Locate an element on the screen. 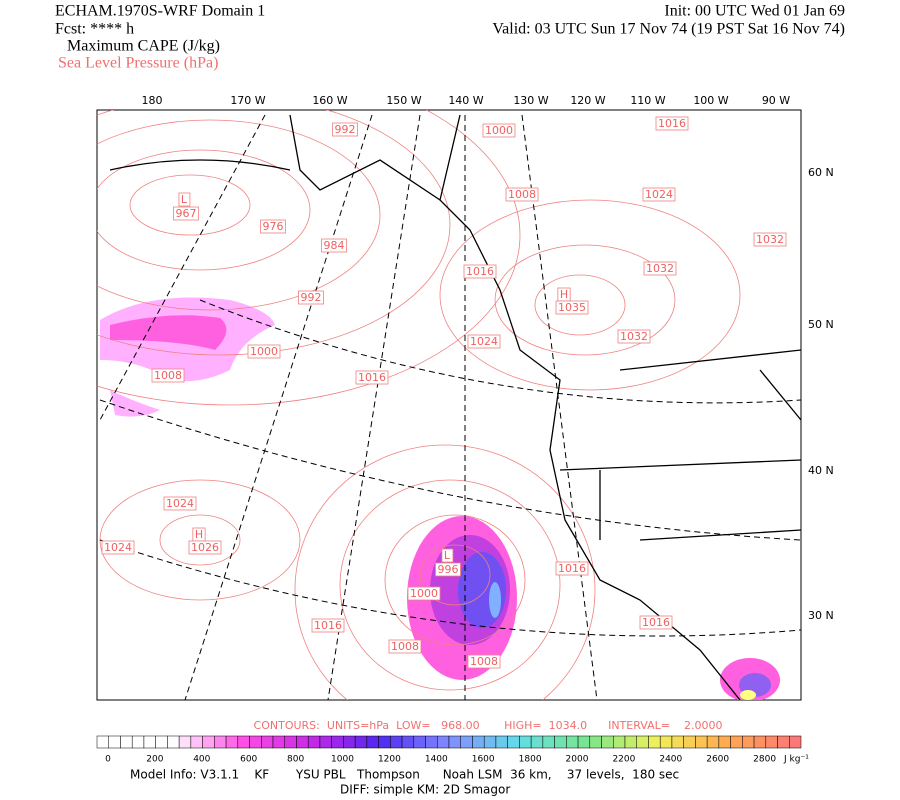  lon-label: 100 W is located at coordinates (710, 100).